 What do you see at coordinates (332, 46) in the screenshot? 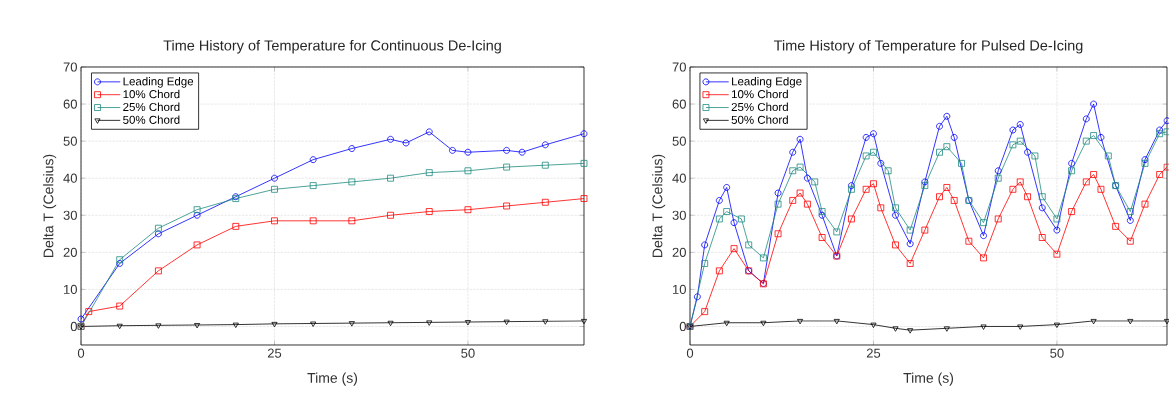
I see `chart-title: Time History of Temperature for Continuous De-Icing` at bounding box center [332, 46].